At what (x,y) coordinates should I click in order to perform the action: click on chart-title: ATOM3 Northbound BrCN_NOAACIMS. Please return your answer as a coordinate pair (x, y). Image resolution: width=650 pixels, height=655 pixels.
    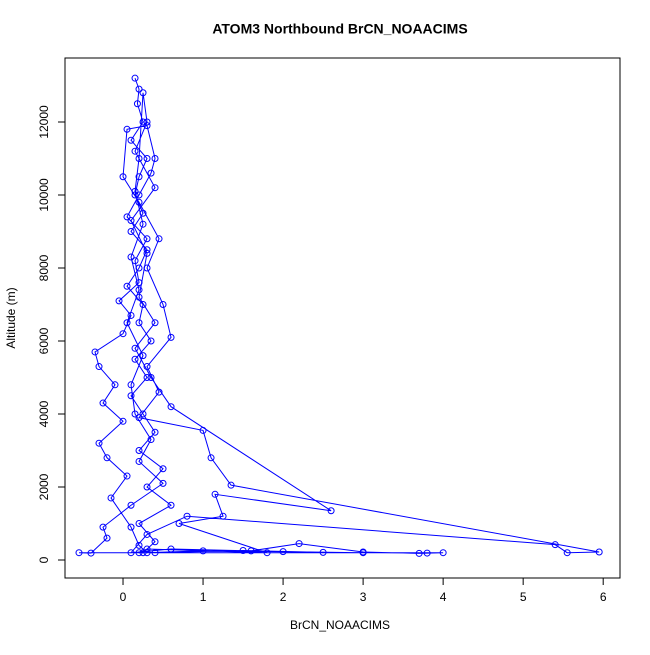
    Looking at the image, I should click on (339, 29).